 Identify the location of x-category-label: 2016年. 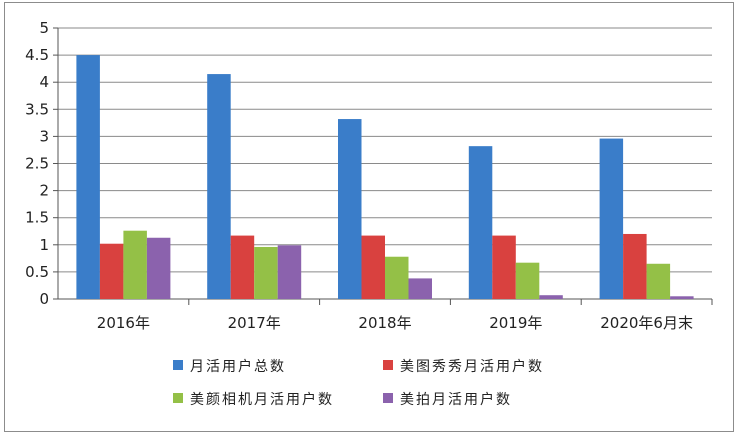
(123, 323).